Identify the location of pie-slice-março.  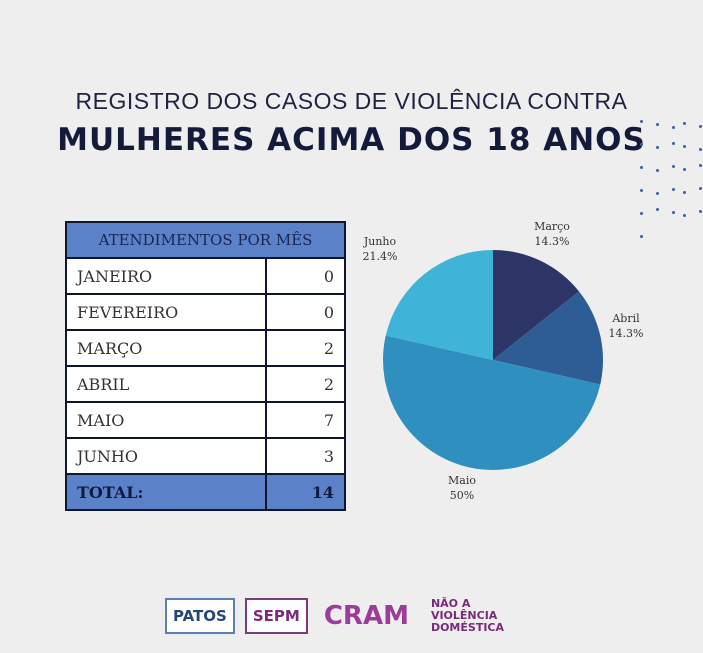
(536, 305).